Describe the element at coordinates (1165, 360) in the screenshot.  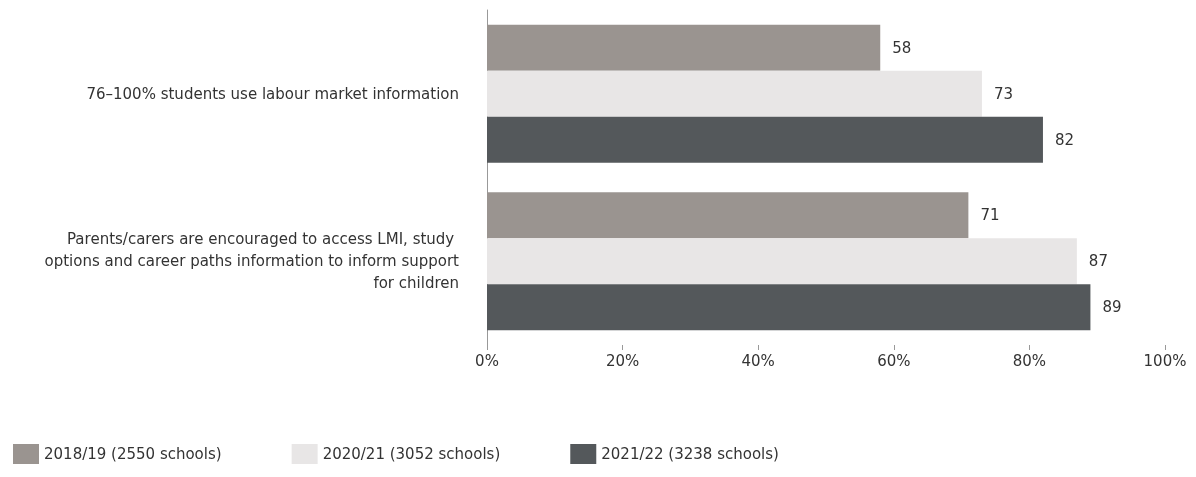
I see `x-tick-label: 100%` at that location.